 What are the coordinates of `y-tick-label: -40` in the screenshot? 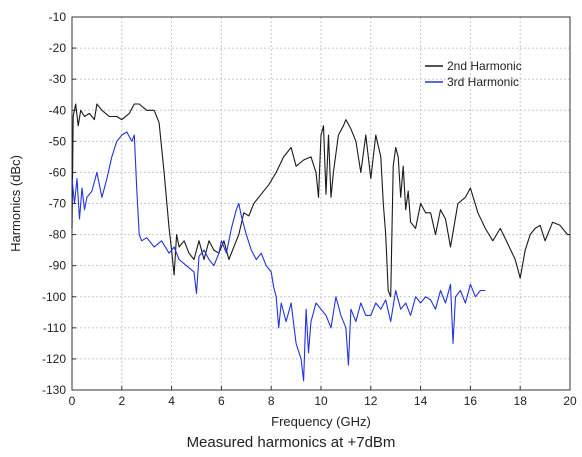 It's located at (58, 110).